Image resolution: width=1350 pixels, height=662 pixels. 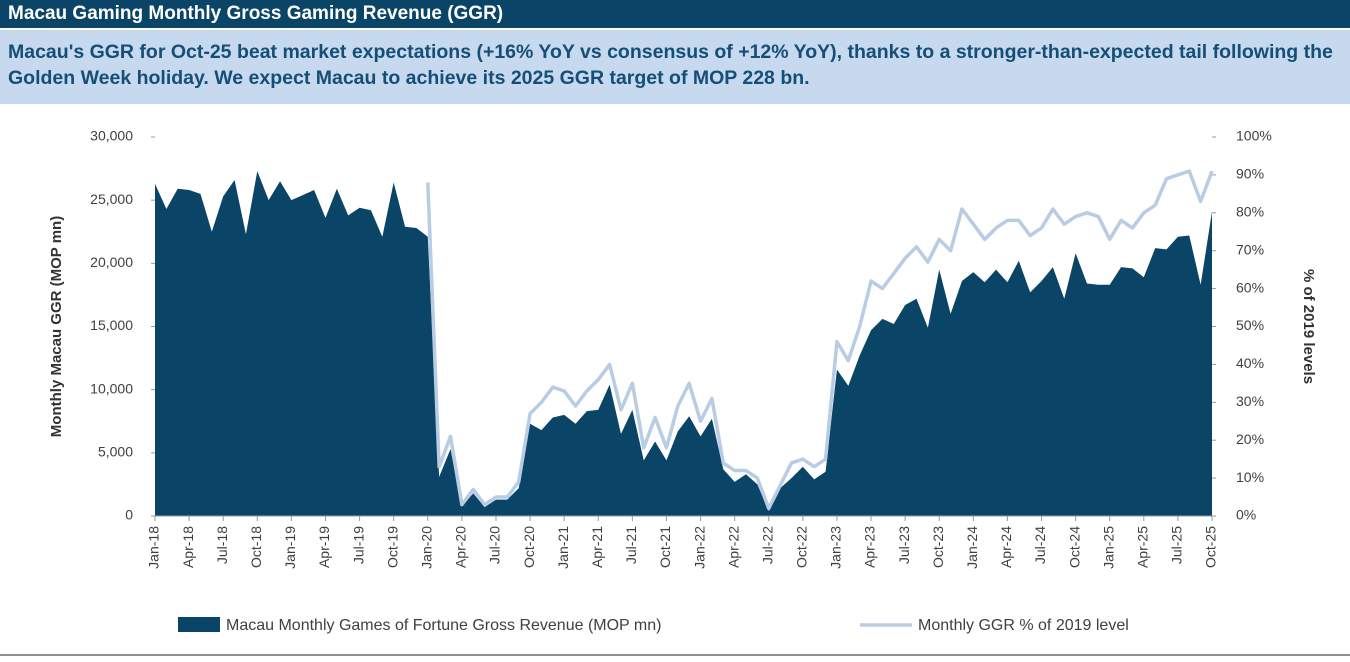 I want to click on y-tick-label: 15,000, so click(x=111, y=325).